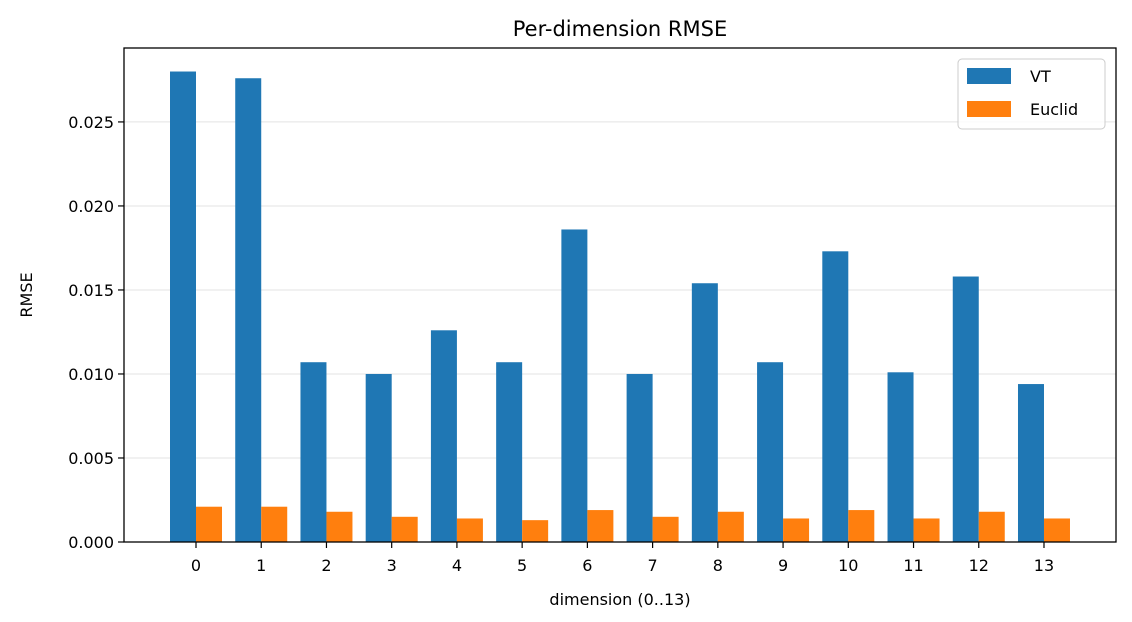 Image resolution: width=1132 pixels, height=622 pixels. Describe the element at coordinates (620, 29) in the screenshot. I see `chart-title: Per-dimension RMSE` at that location.